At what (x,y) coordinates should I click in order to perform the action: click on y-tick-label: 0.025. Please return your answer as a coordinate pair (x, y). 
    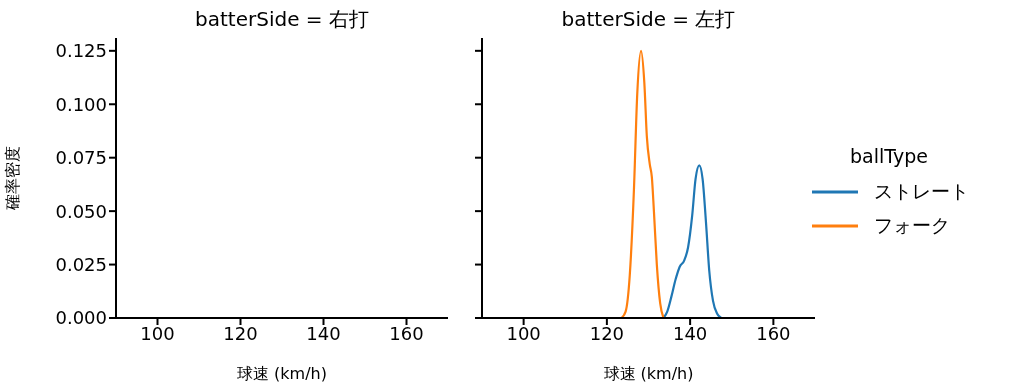
    Looking at the image, I should click on (81, 264).